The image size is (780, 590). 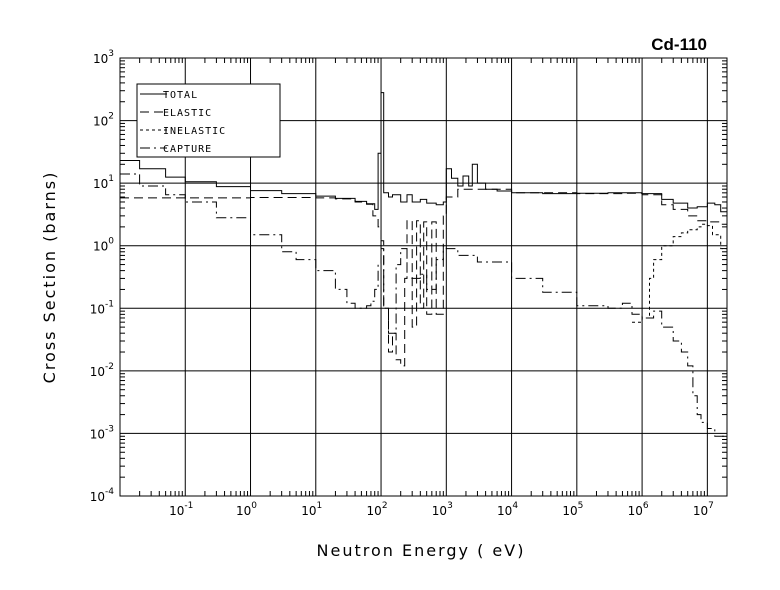 I want to click on x-tick-label: 10⁴, so click(x=507, y=509).